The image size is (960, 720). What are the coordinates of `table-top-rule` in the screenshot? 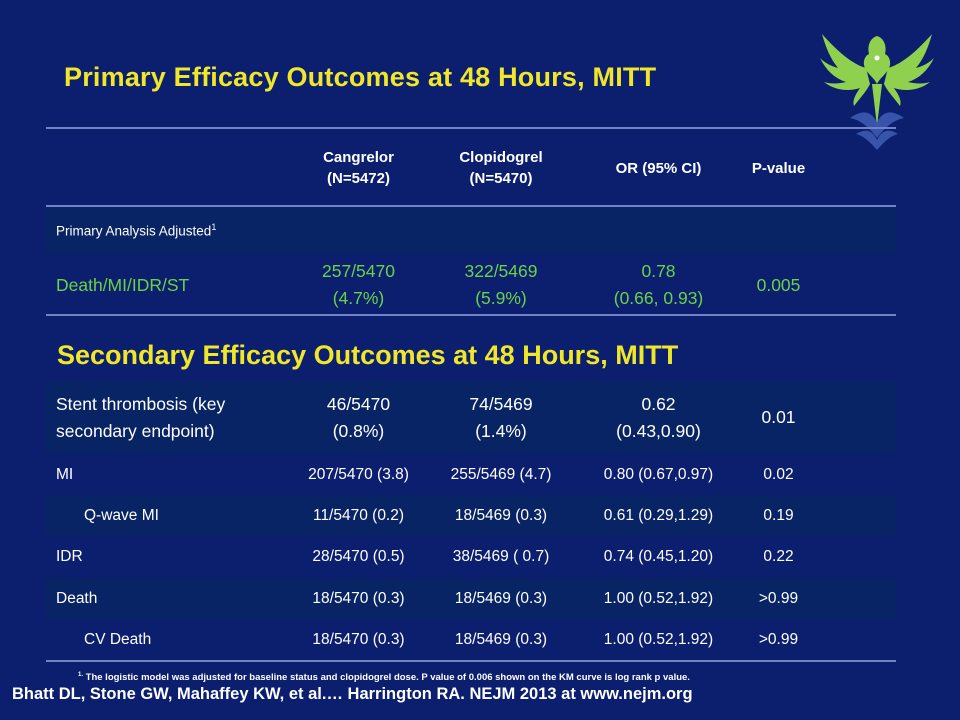 It's located at (471, 128).